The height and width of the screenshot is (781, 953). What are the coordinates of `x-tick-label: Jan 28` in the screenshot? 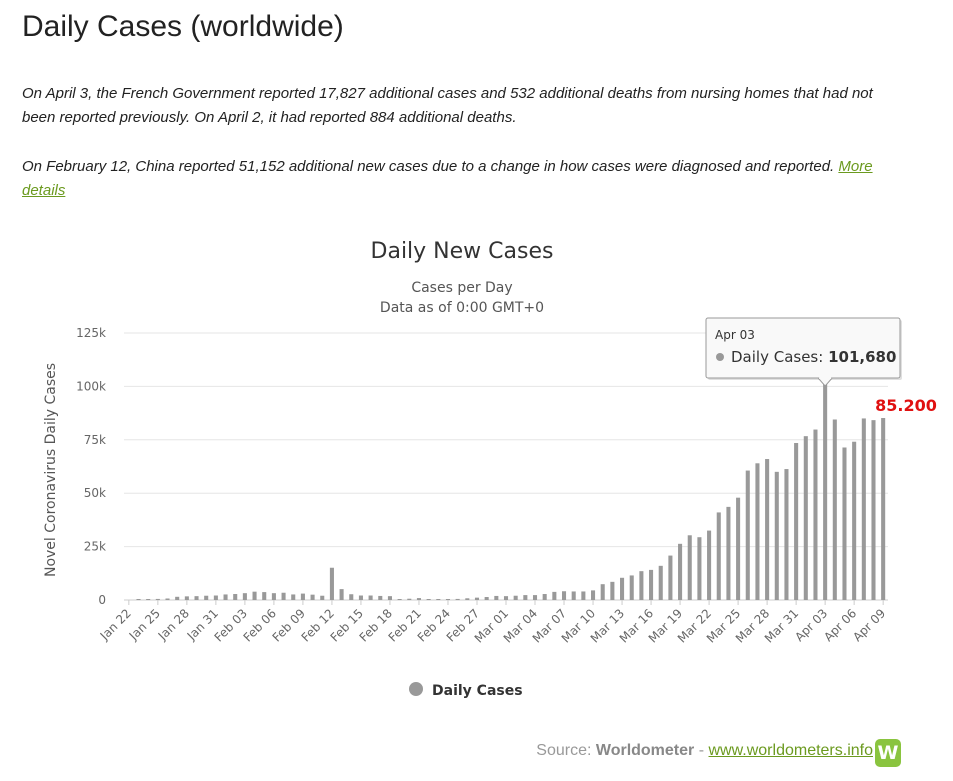 It's located at (173, 624).